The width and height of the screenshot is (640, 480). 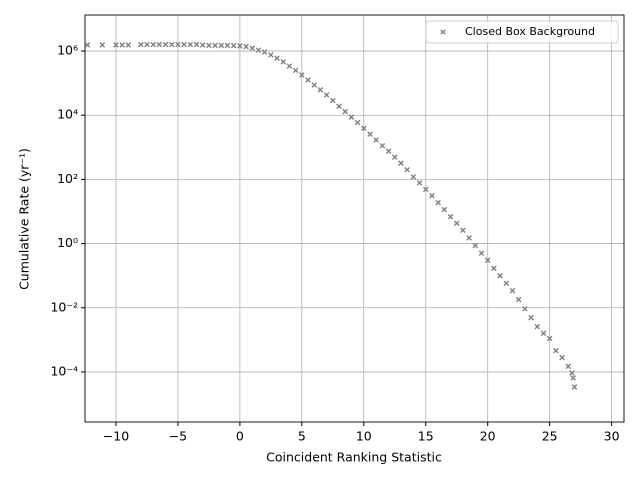 I want to click on y-tick-label: 10², so click(x=67, y=178).